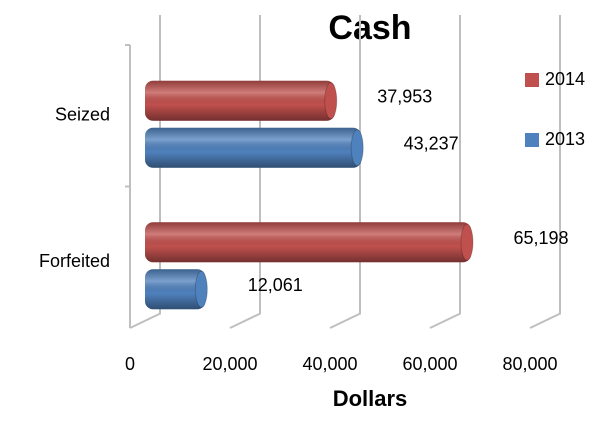 Image resolution: width=604 pixels, height=437 pixels. What do you see at coordinates (431, 144) in the screenshot?
I see `data-label: 43,237` at bounding box center [431, 144].